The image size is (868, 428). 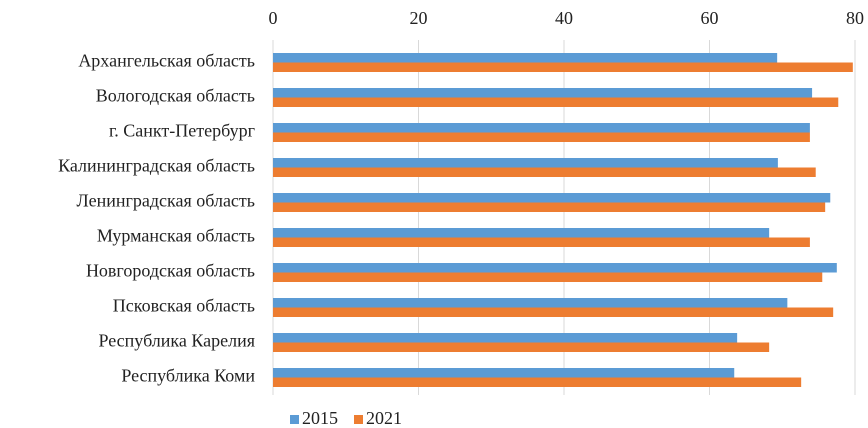 What do you see at coordinates (184, 306) in the screenshot?
I see `y-tick-label: Псковская область` at bounding box center [184, 306].